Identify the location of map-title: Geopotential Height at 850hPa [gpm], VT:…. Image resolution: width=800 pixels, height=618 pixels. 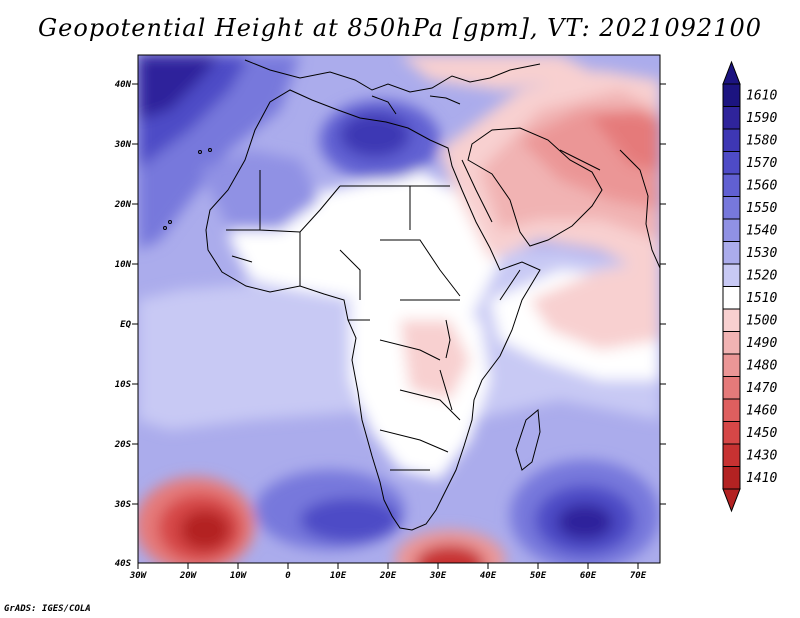
(400, 28).